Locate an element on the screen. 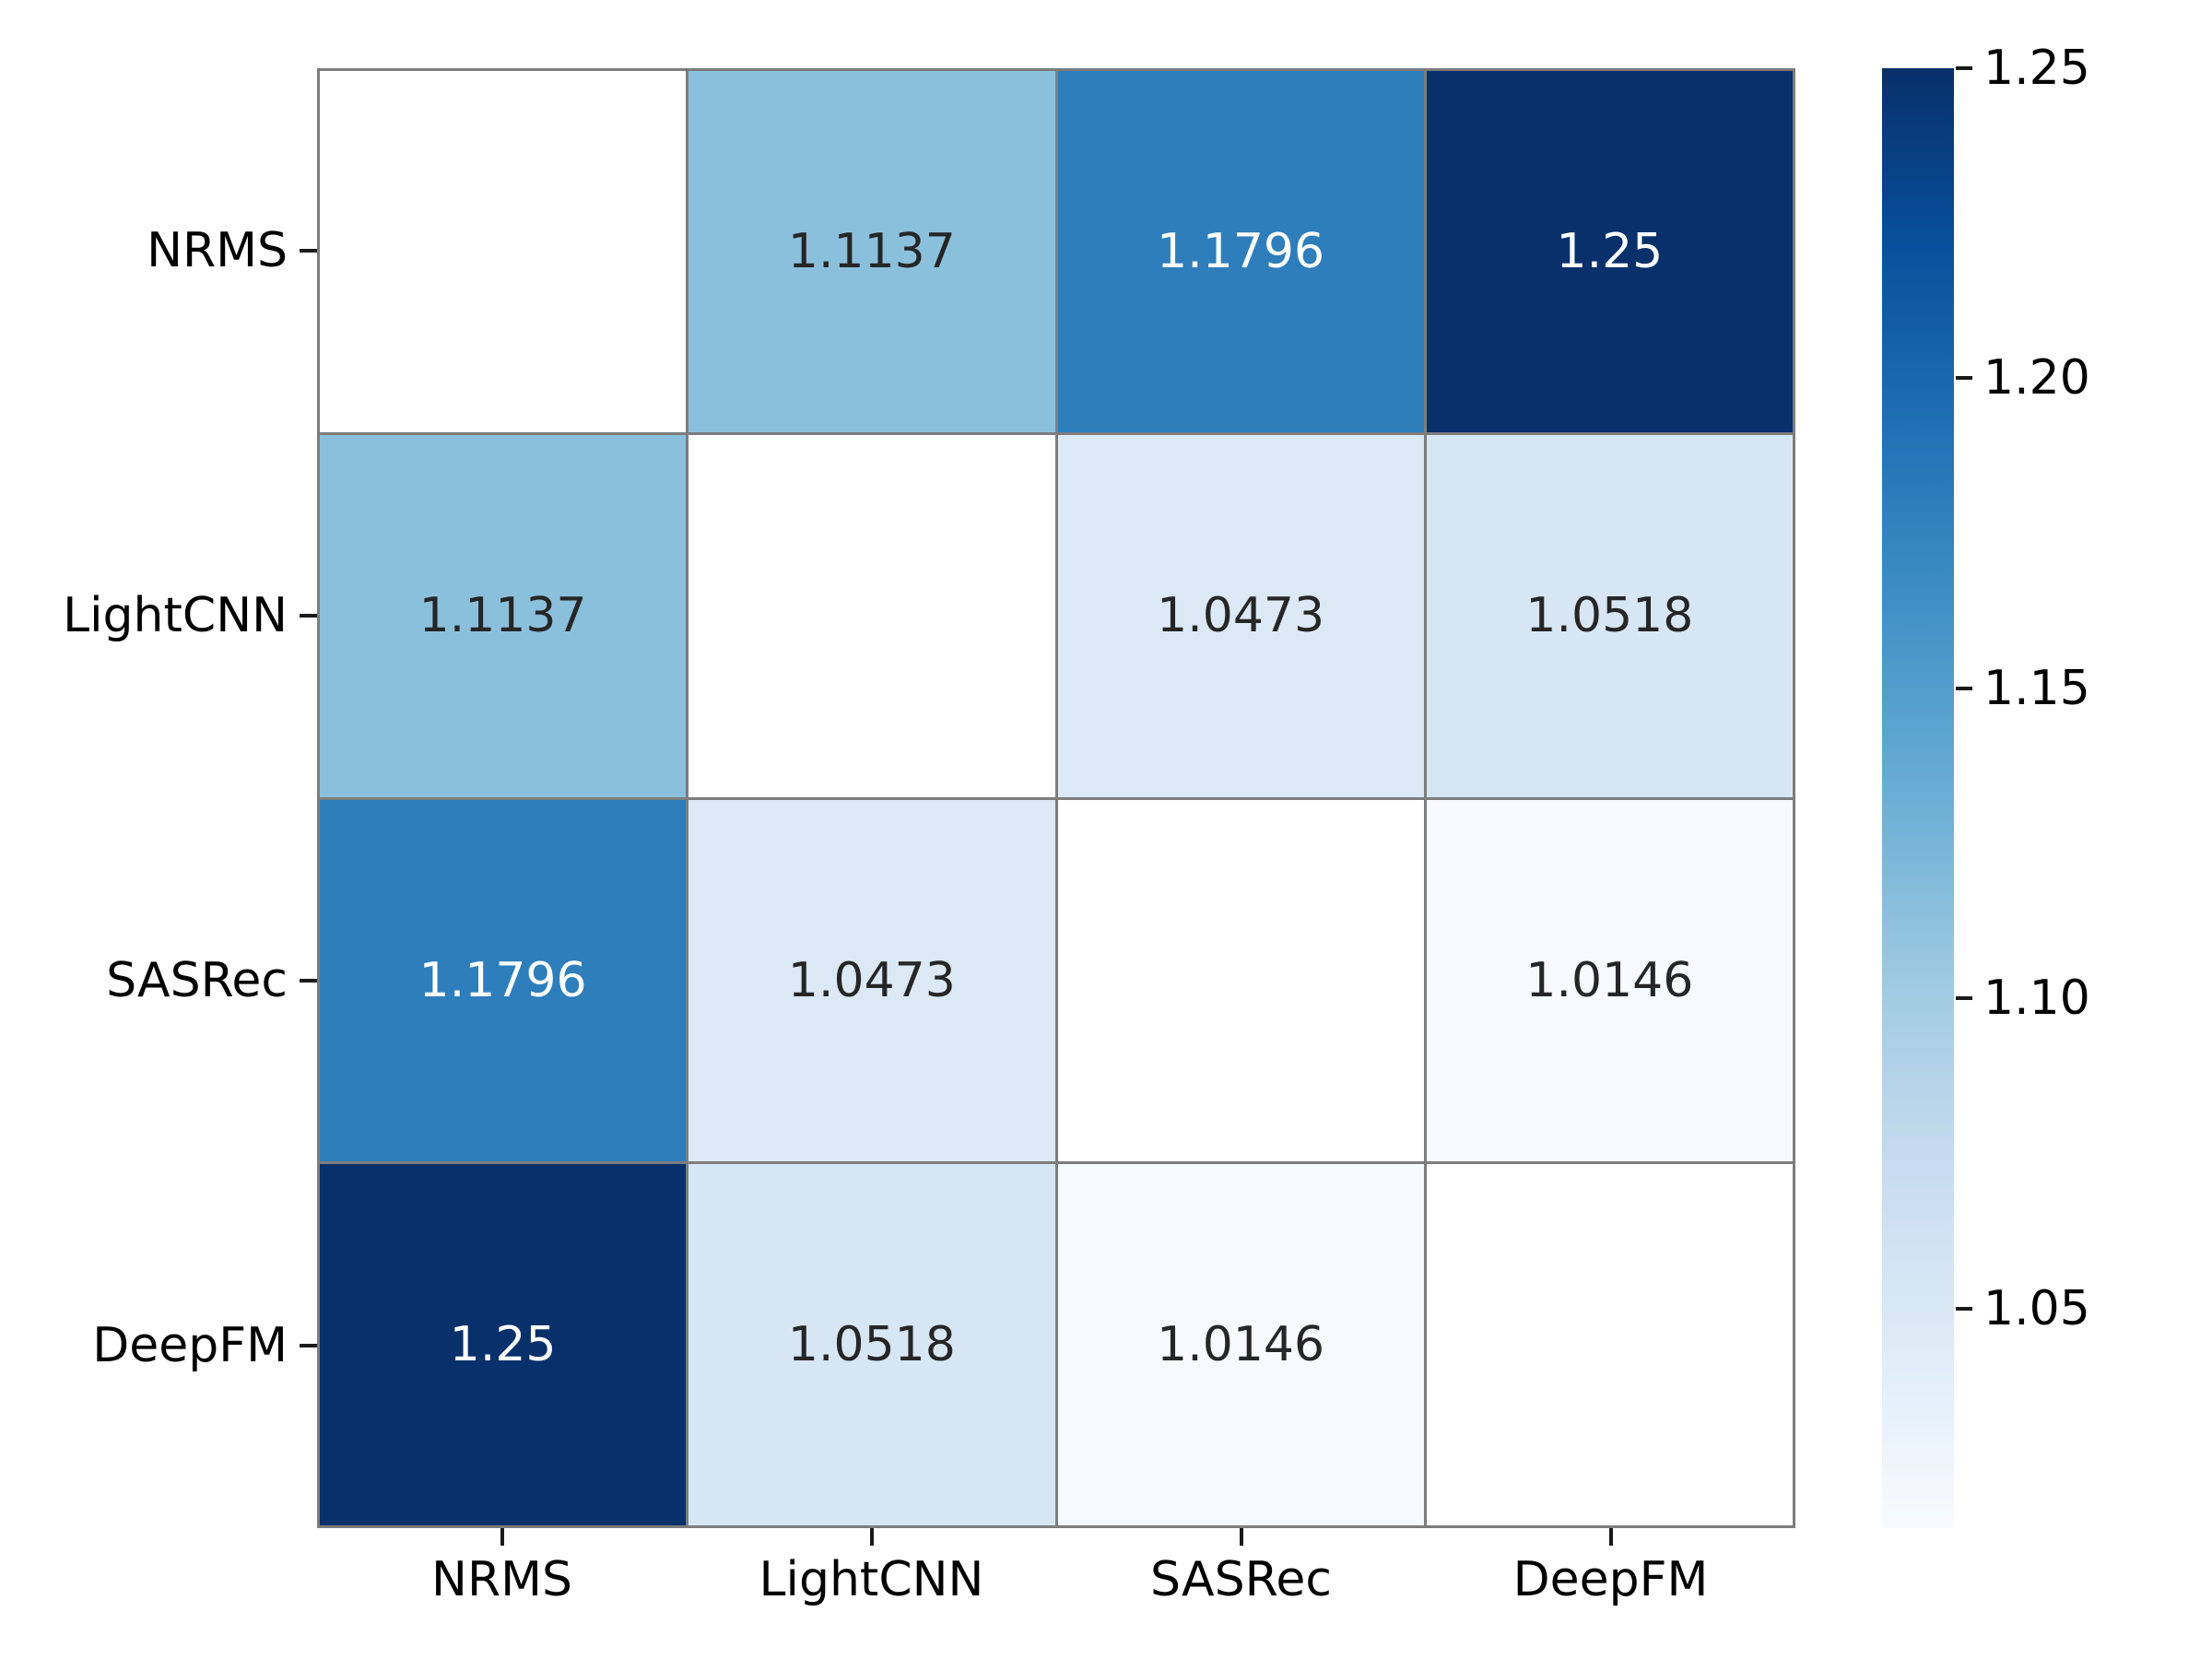 This screenshot has height=1659, width=2212. heatmap-cell-NRMS-NRMS is located at coordinates (503, 252).